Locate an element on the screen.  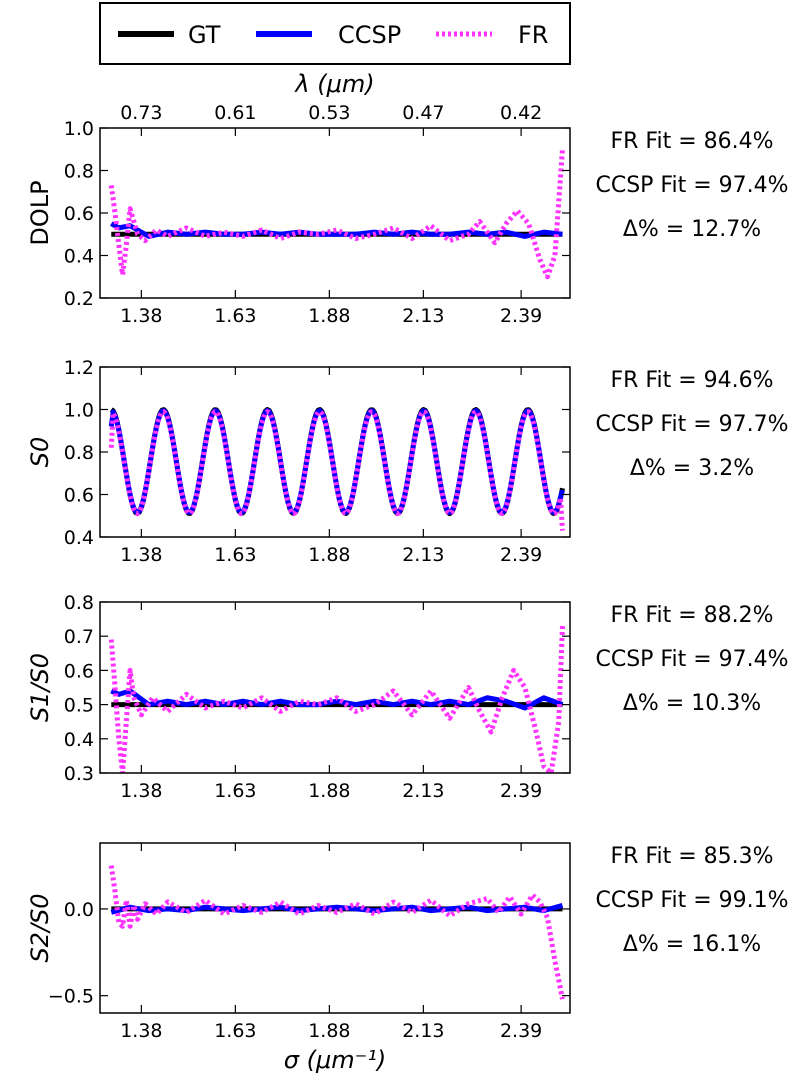
top-tick-label: 0.73 is located at coordinates (141, 113).